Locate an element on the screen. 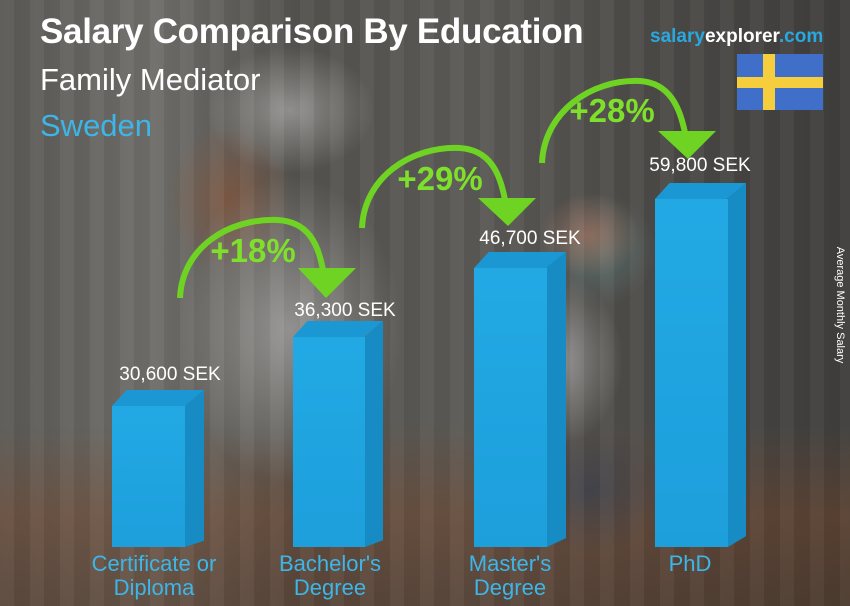 This screenshot has width=850, height=606. job-title: Family Mediator is located at coordinates (150, 79).